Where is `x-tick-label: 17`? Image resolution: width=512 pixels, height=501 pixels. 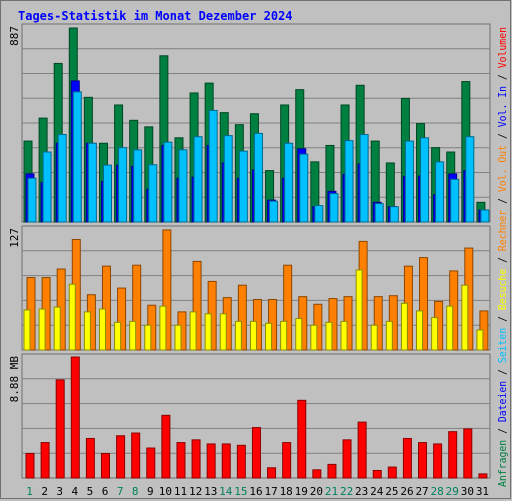 x-tick-label: 17 is located at coordinates (270, 491).